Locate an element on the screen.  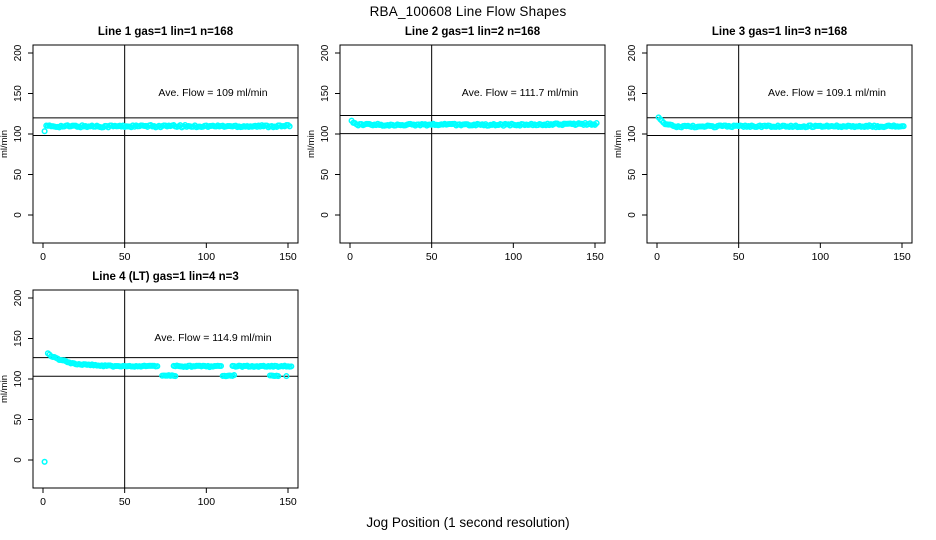
panel-title: Line 1 gas=1 lin=1 n=168 is located at coordinates (166, 32).